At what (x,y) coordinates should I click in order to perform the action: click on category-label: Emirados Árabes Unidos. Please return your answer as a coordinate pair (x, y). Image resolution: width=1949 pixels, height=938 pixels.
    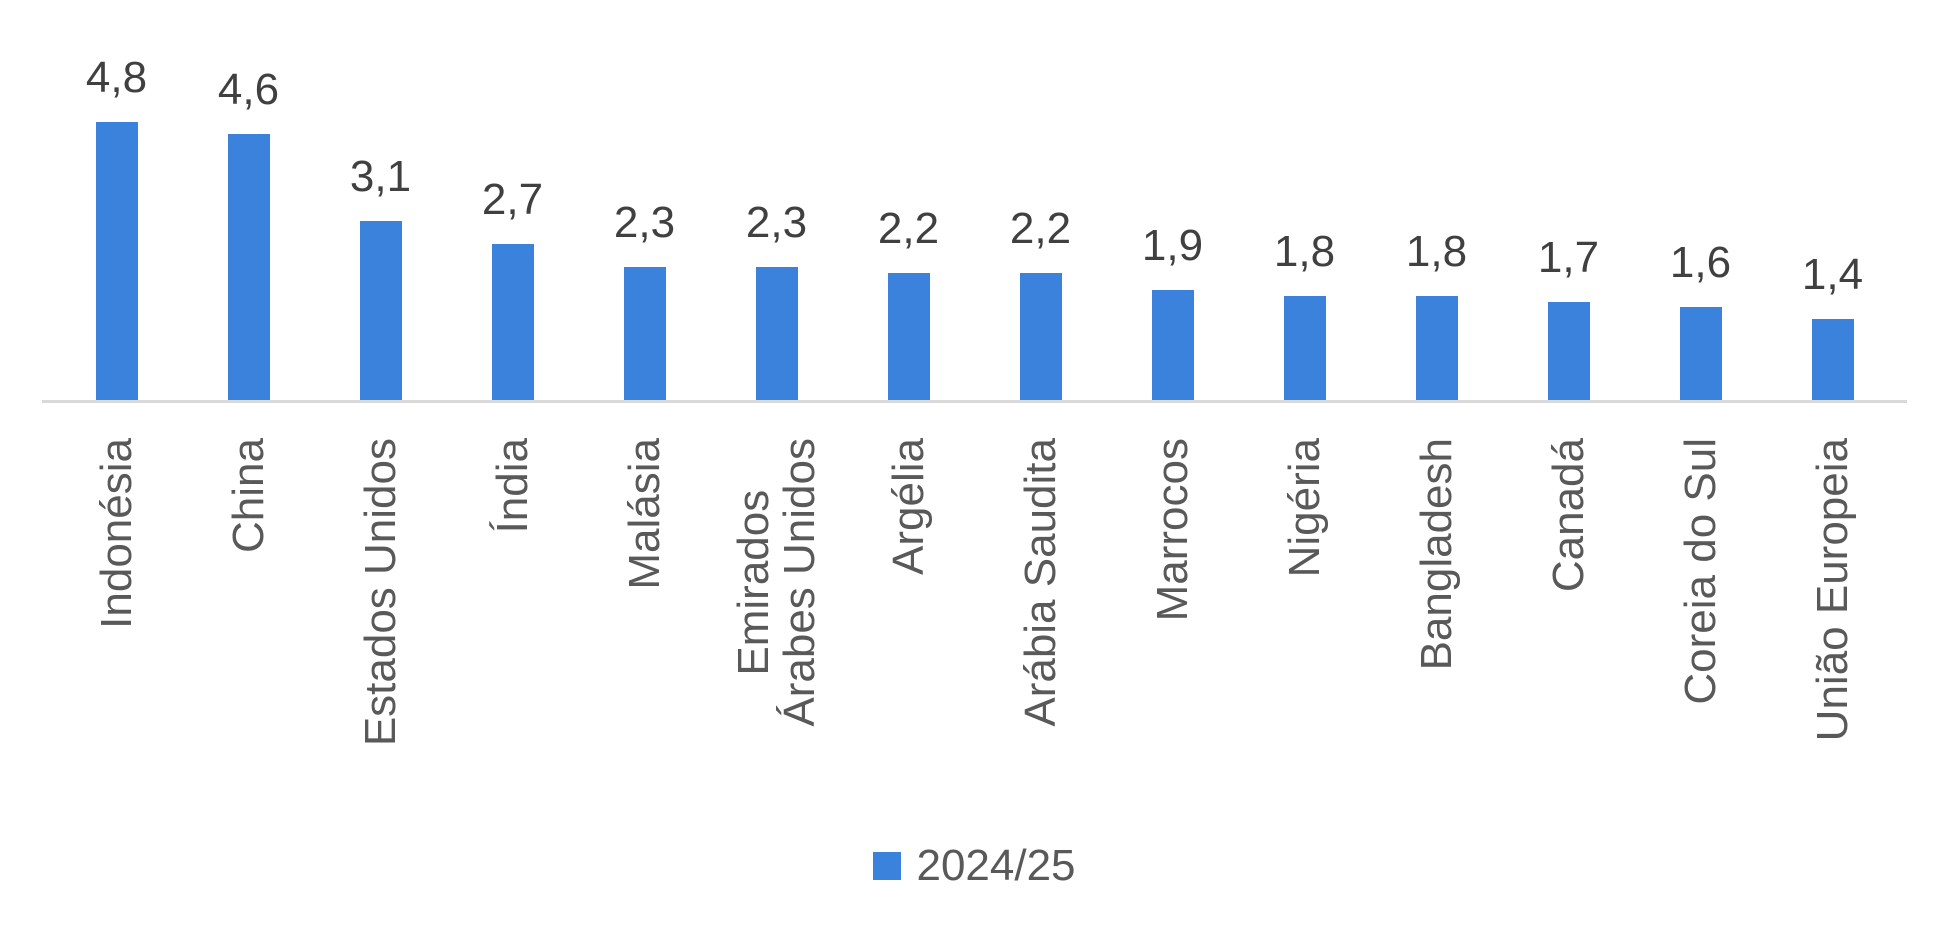
    Looking at the image, I should click on (776, 582).